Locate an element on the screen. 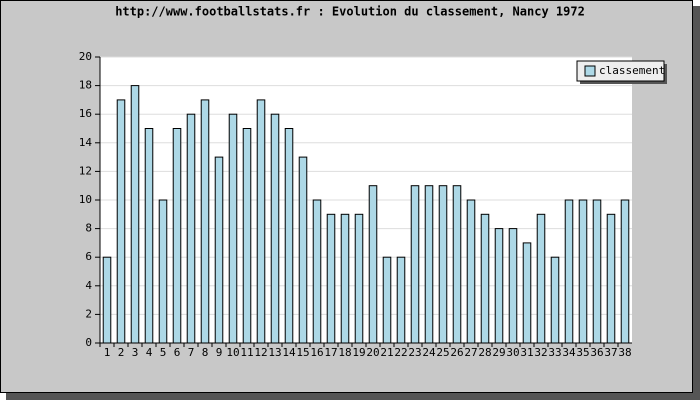 This screenshot has width=700, height=404. x-tick-label: 36 is located at coordinates (596, 352).